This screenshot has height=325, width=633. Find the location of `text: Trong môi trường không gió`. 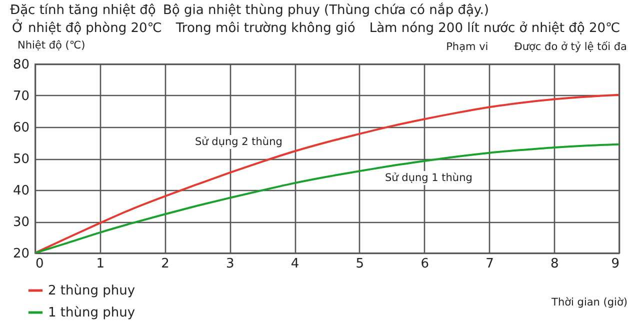

text: Trong môi trường không gió is located at coordinates (266, 28).